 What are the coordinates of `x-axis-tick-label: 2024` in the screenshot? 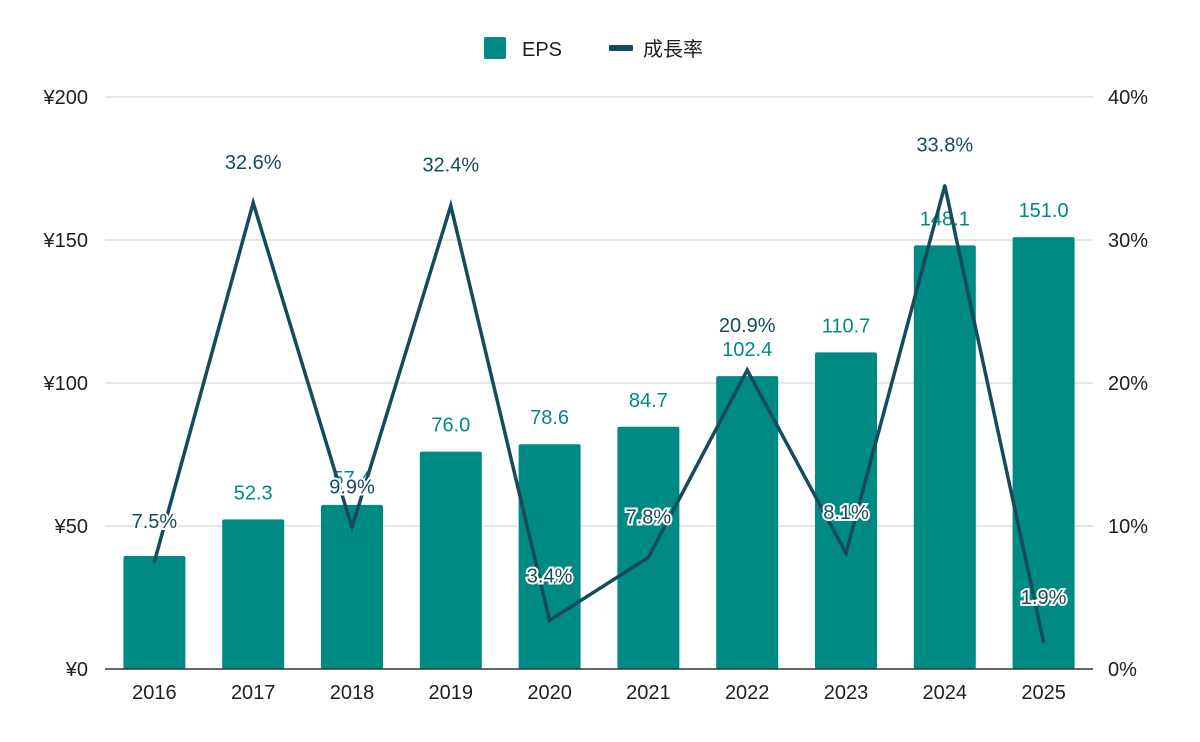 It's located at (945, 693).